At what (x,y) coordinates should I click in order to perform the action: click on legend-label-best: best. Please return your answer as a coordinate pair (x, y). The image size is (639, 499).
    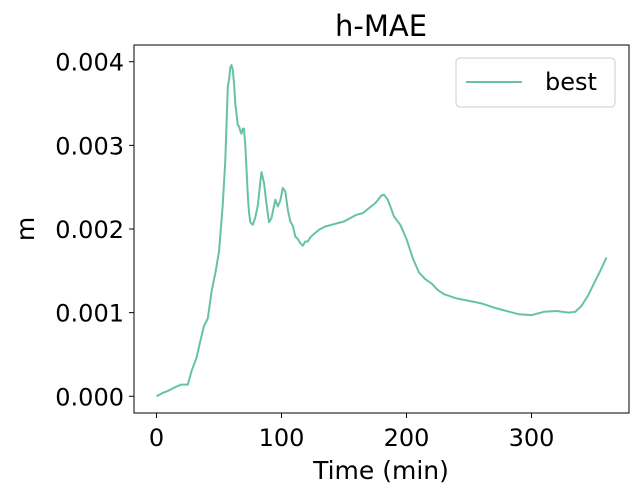
    Looking at the image, I should click on (571, 82).